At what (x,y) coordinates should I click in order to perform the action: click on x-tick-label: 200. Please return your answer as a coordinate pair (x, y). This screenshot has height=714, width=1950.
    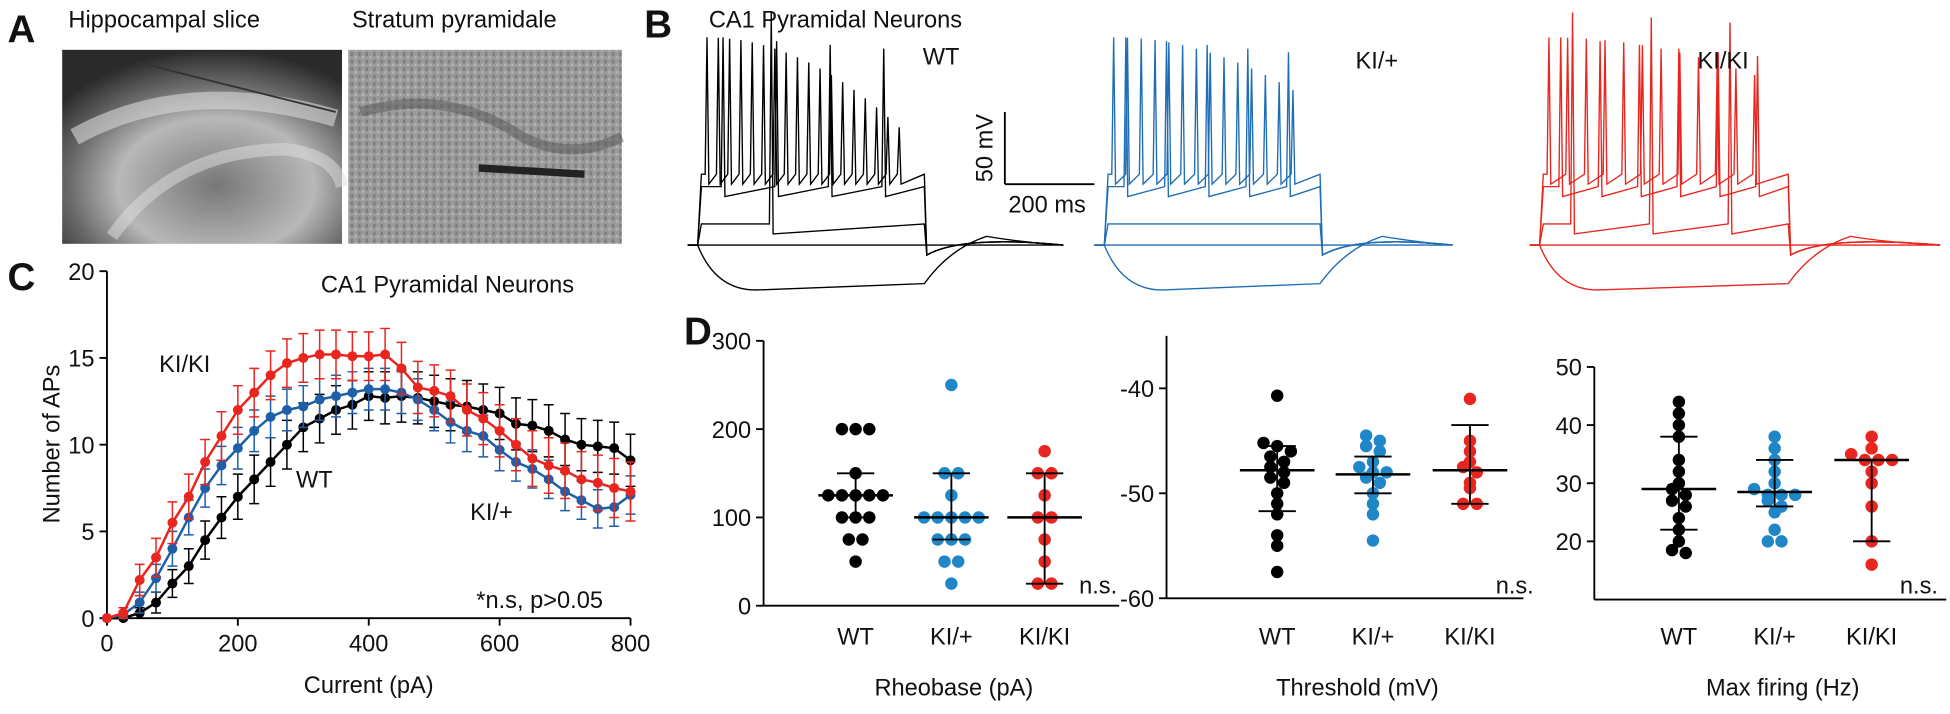
    Looking at the image, I should click on (237, 645).